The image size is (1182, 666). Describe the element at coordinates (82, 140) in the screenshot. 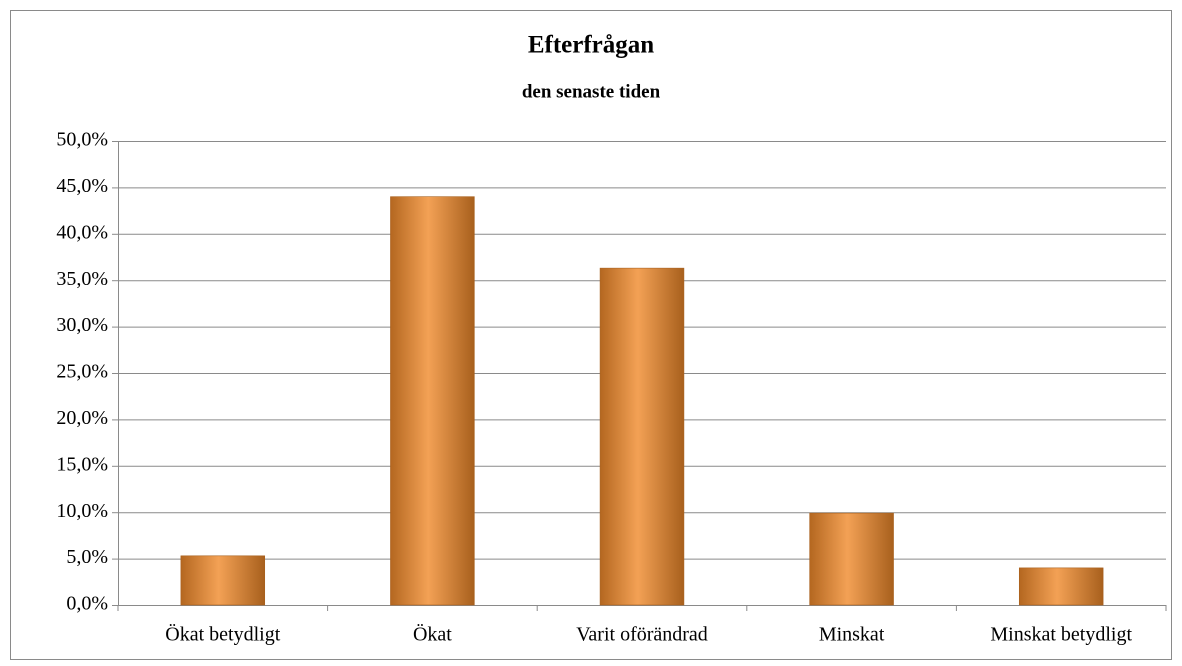

I see `y-tick-label: 50,0%` at that location.